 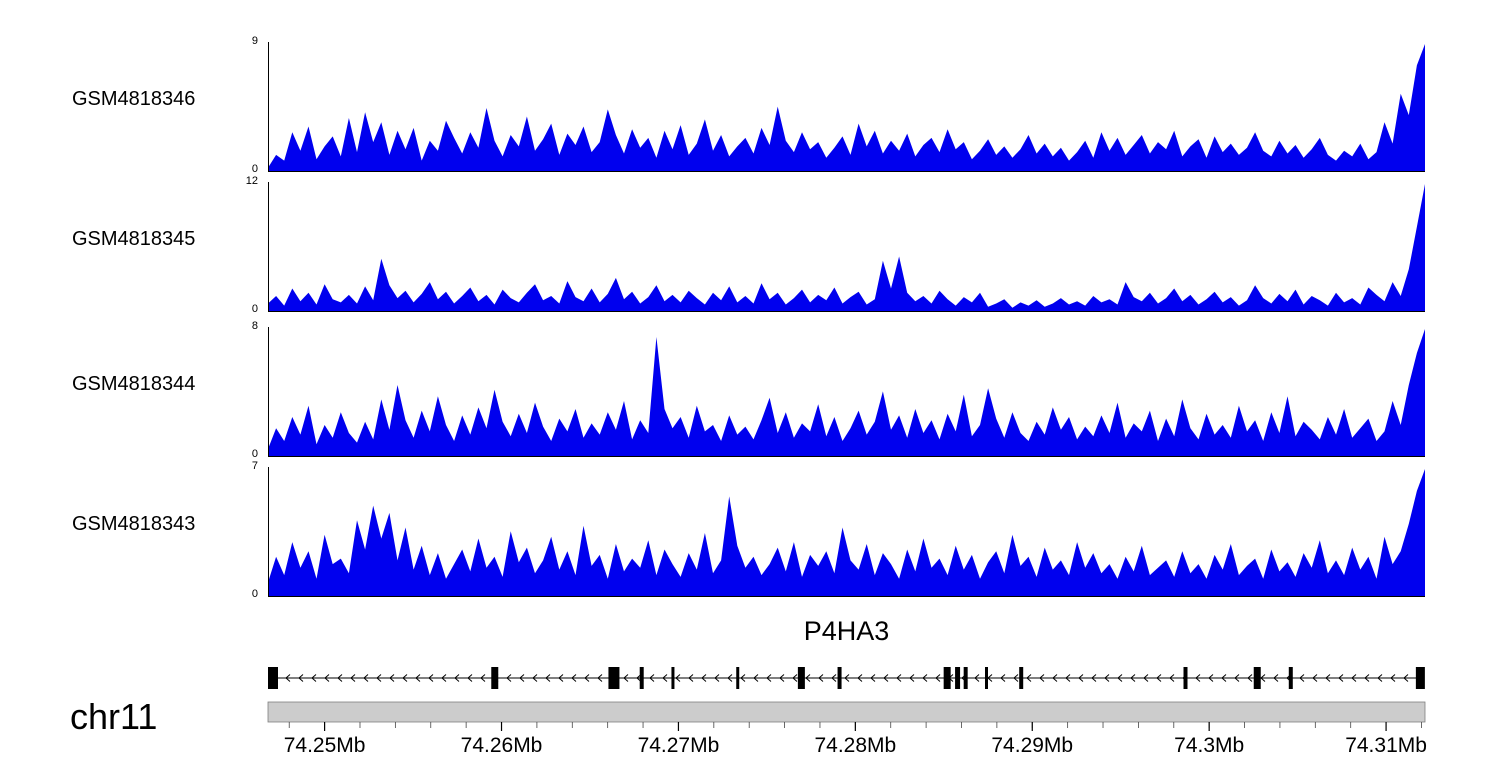 I want to click on gene-name: P4HA3, so click(x=846, y=631).